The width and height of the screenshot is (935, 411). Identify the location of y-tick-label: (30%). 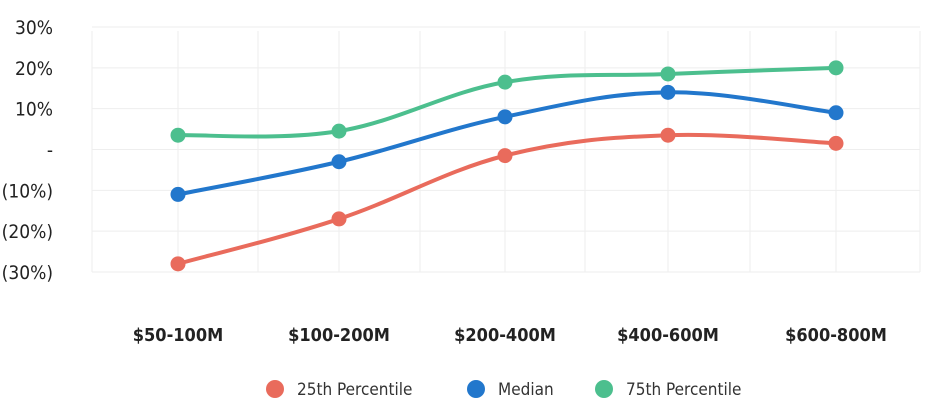
(27, 273).